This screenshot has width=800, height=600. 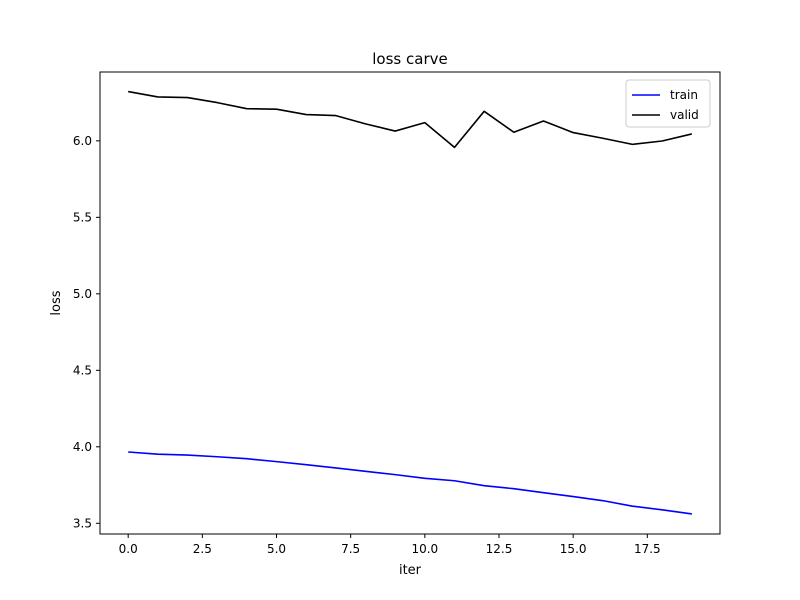 I want to click on series-line-train, so click(x=410, y=483).